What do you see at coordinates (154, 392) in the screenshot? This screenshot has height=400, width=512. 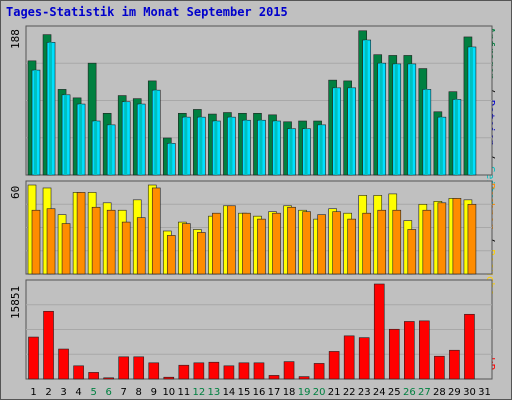 I see `x-tick-label-day-9: 9` at bounding box center [154, 392].